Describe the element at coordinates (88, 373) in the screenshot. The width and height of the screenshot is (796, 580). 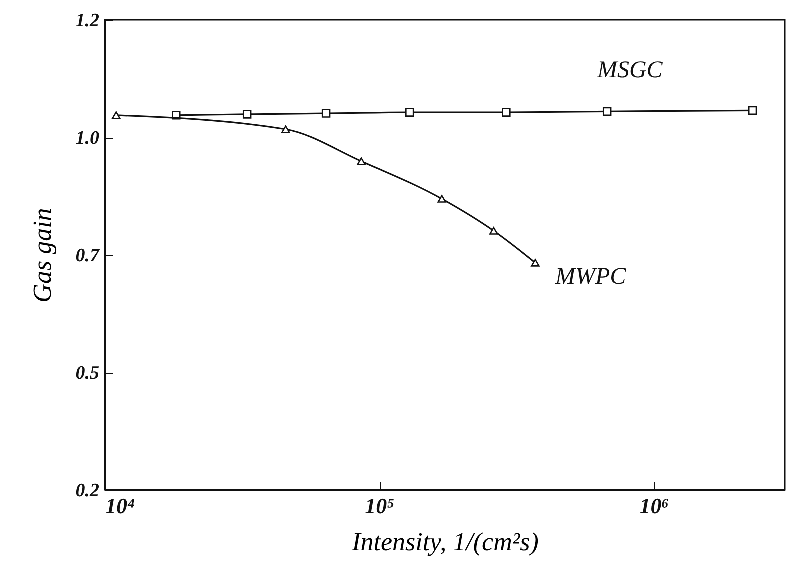
I see `y-tick-label: 0.5` at that location.